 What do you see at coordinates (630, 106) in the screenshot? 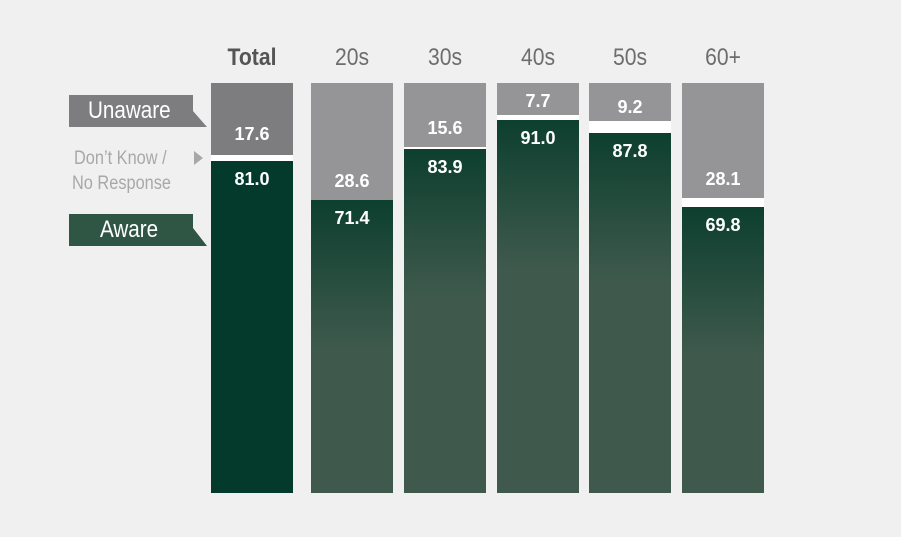
I see `value-label-unaware: 9.2` at bounding box center [630, 106].